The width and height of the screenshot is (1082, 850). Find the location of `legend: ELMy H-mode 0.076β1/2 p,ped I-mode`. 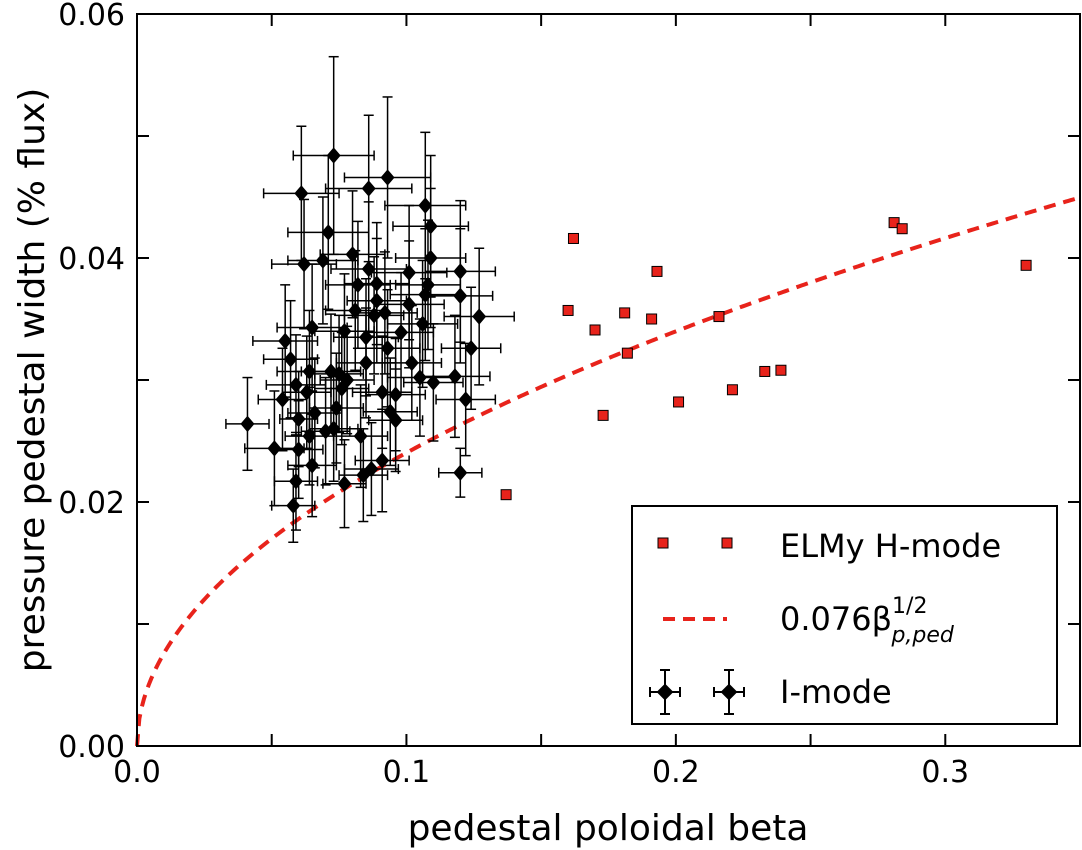

legend: ELMy H-mode 0.076β1/2 p,ped I-mode is located at coordinates (844, 615).